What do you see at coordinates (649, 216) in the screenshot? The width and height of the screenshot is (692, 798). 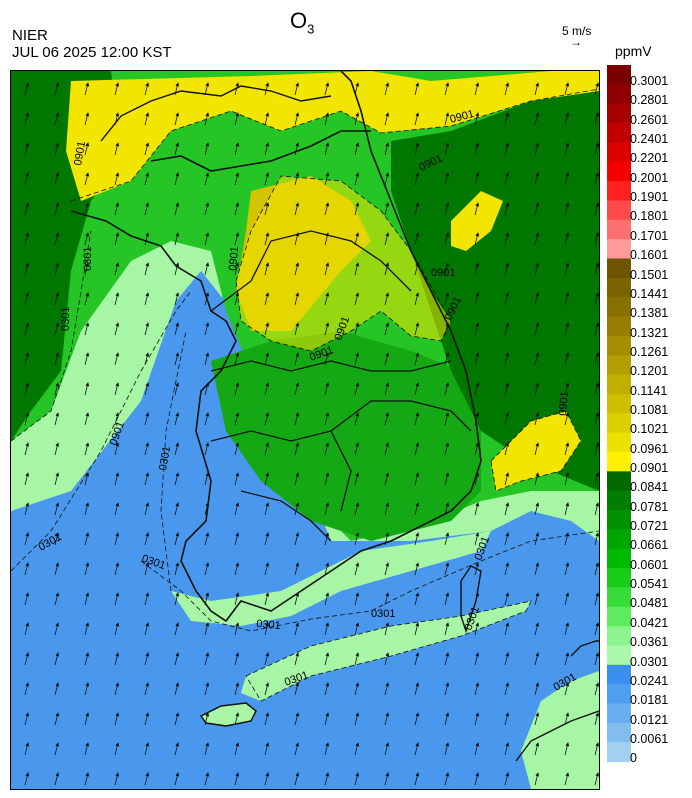 I see `legend-label: 0.1801` at bounding box center [649, 216].